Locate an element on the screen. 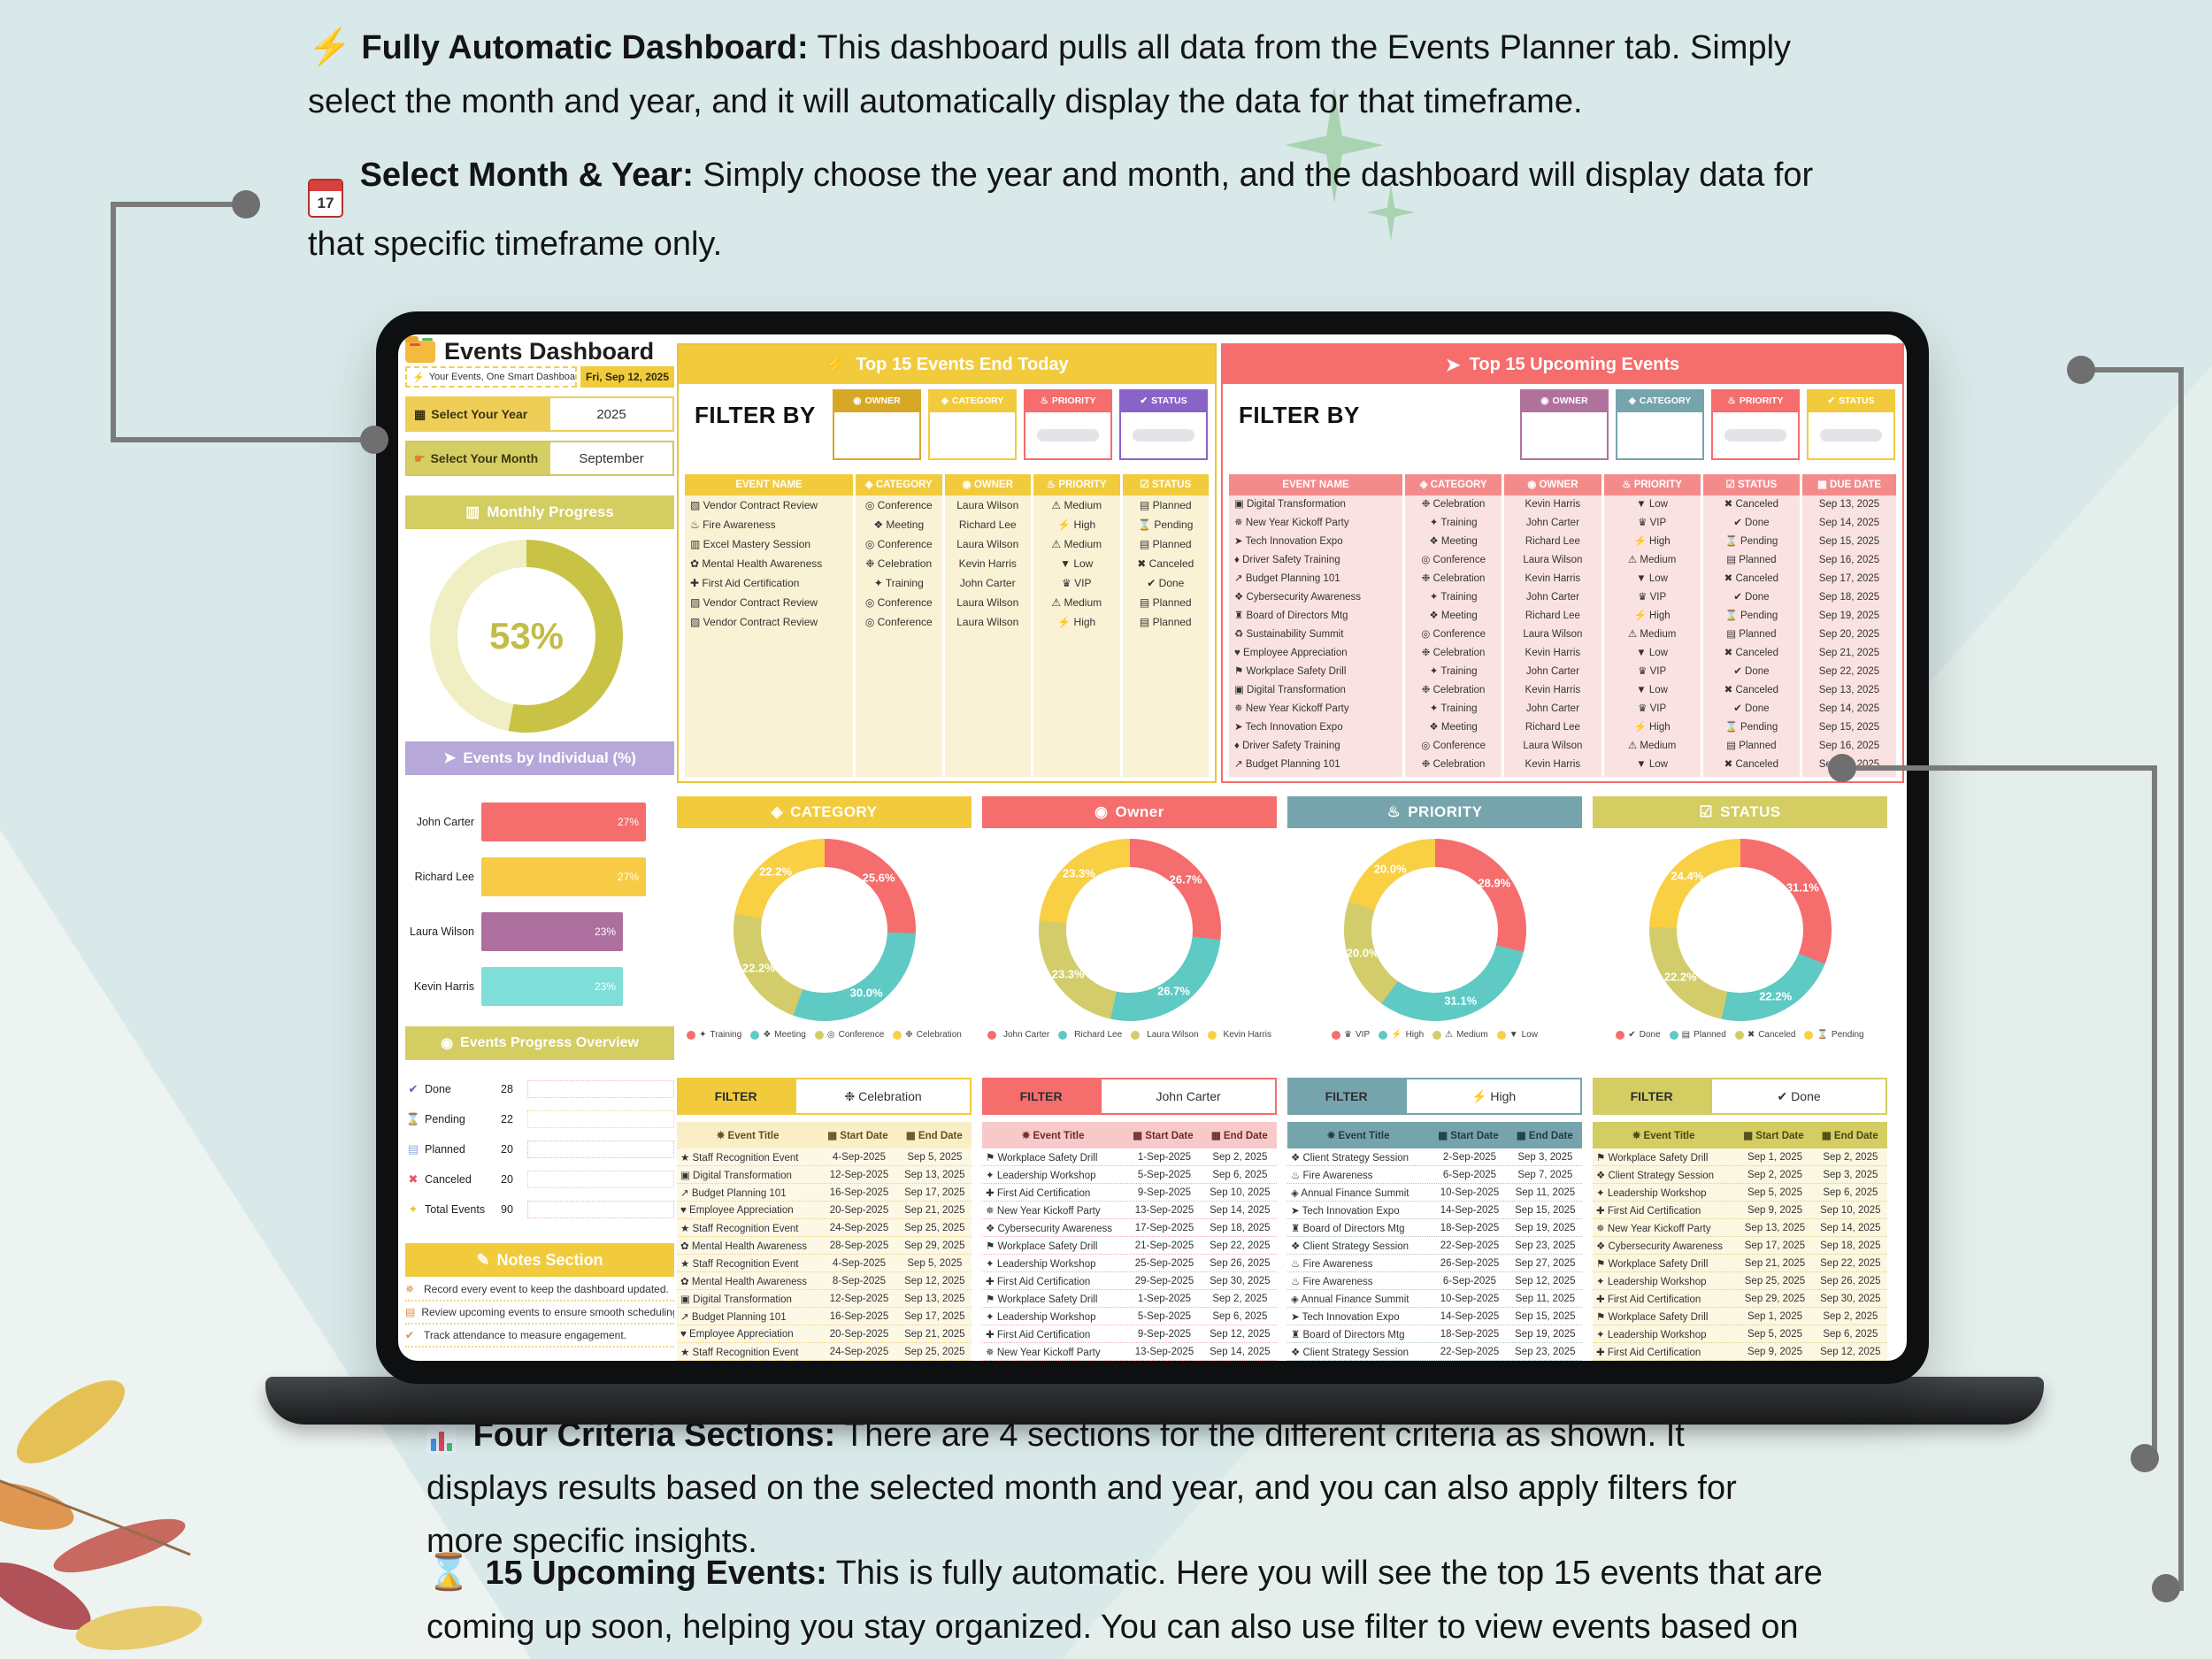 This screenshot has width=2212, height=1659. event-name-cell: ❖ Cybersecurity Awareness is located at coordinates (1298, 597).